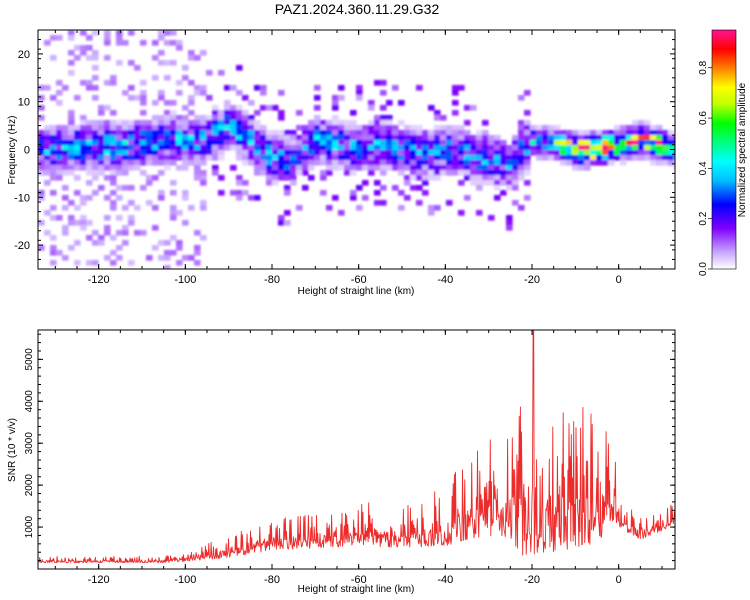 Image resolution: width=750 pixels, height=600 pixels. I want to click on snr-x-axis-label: Height of straight line (km), so click(356, 589).